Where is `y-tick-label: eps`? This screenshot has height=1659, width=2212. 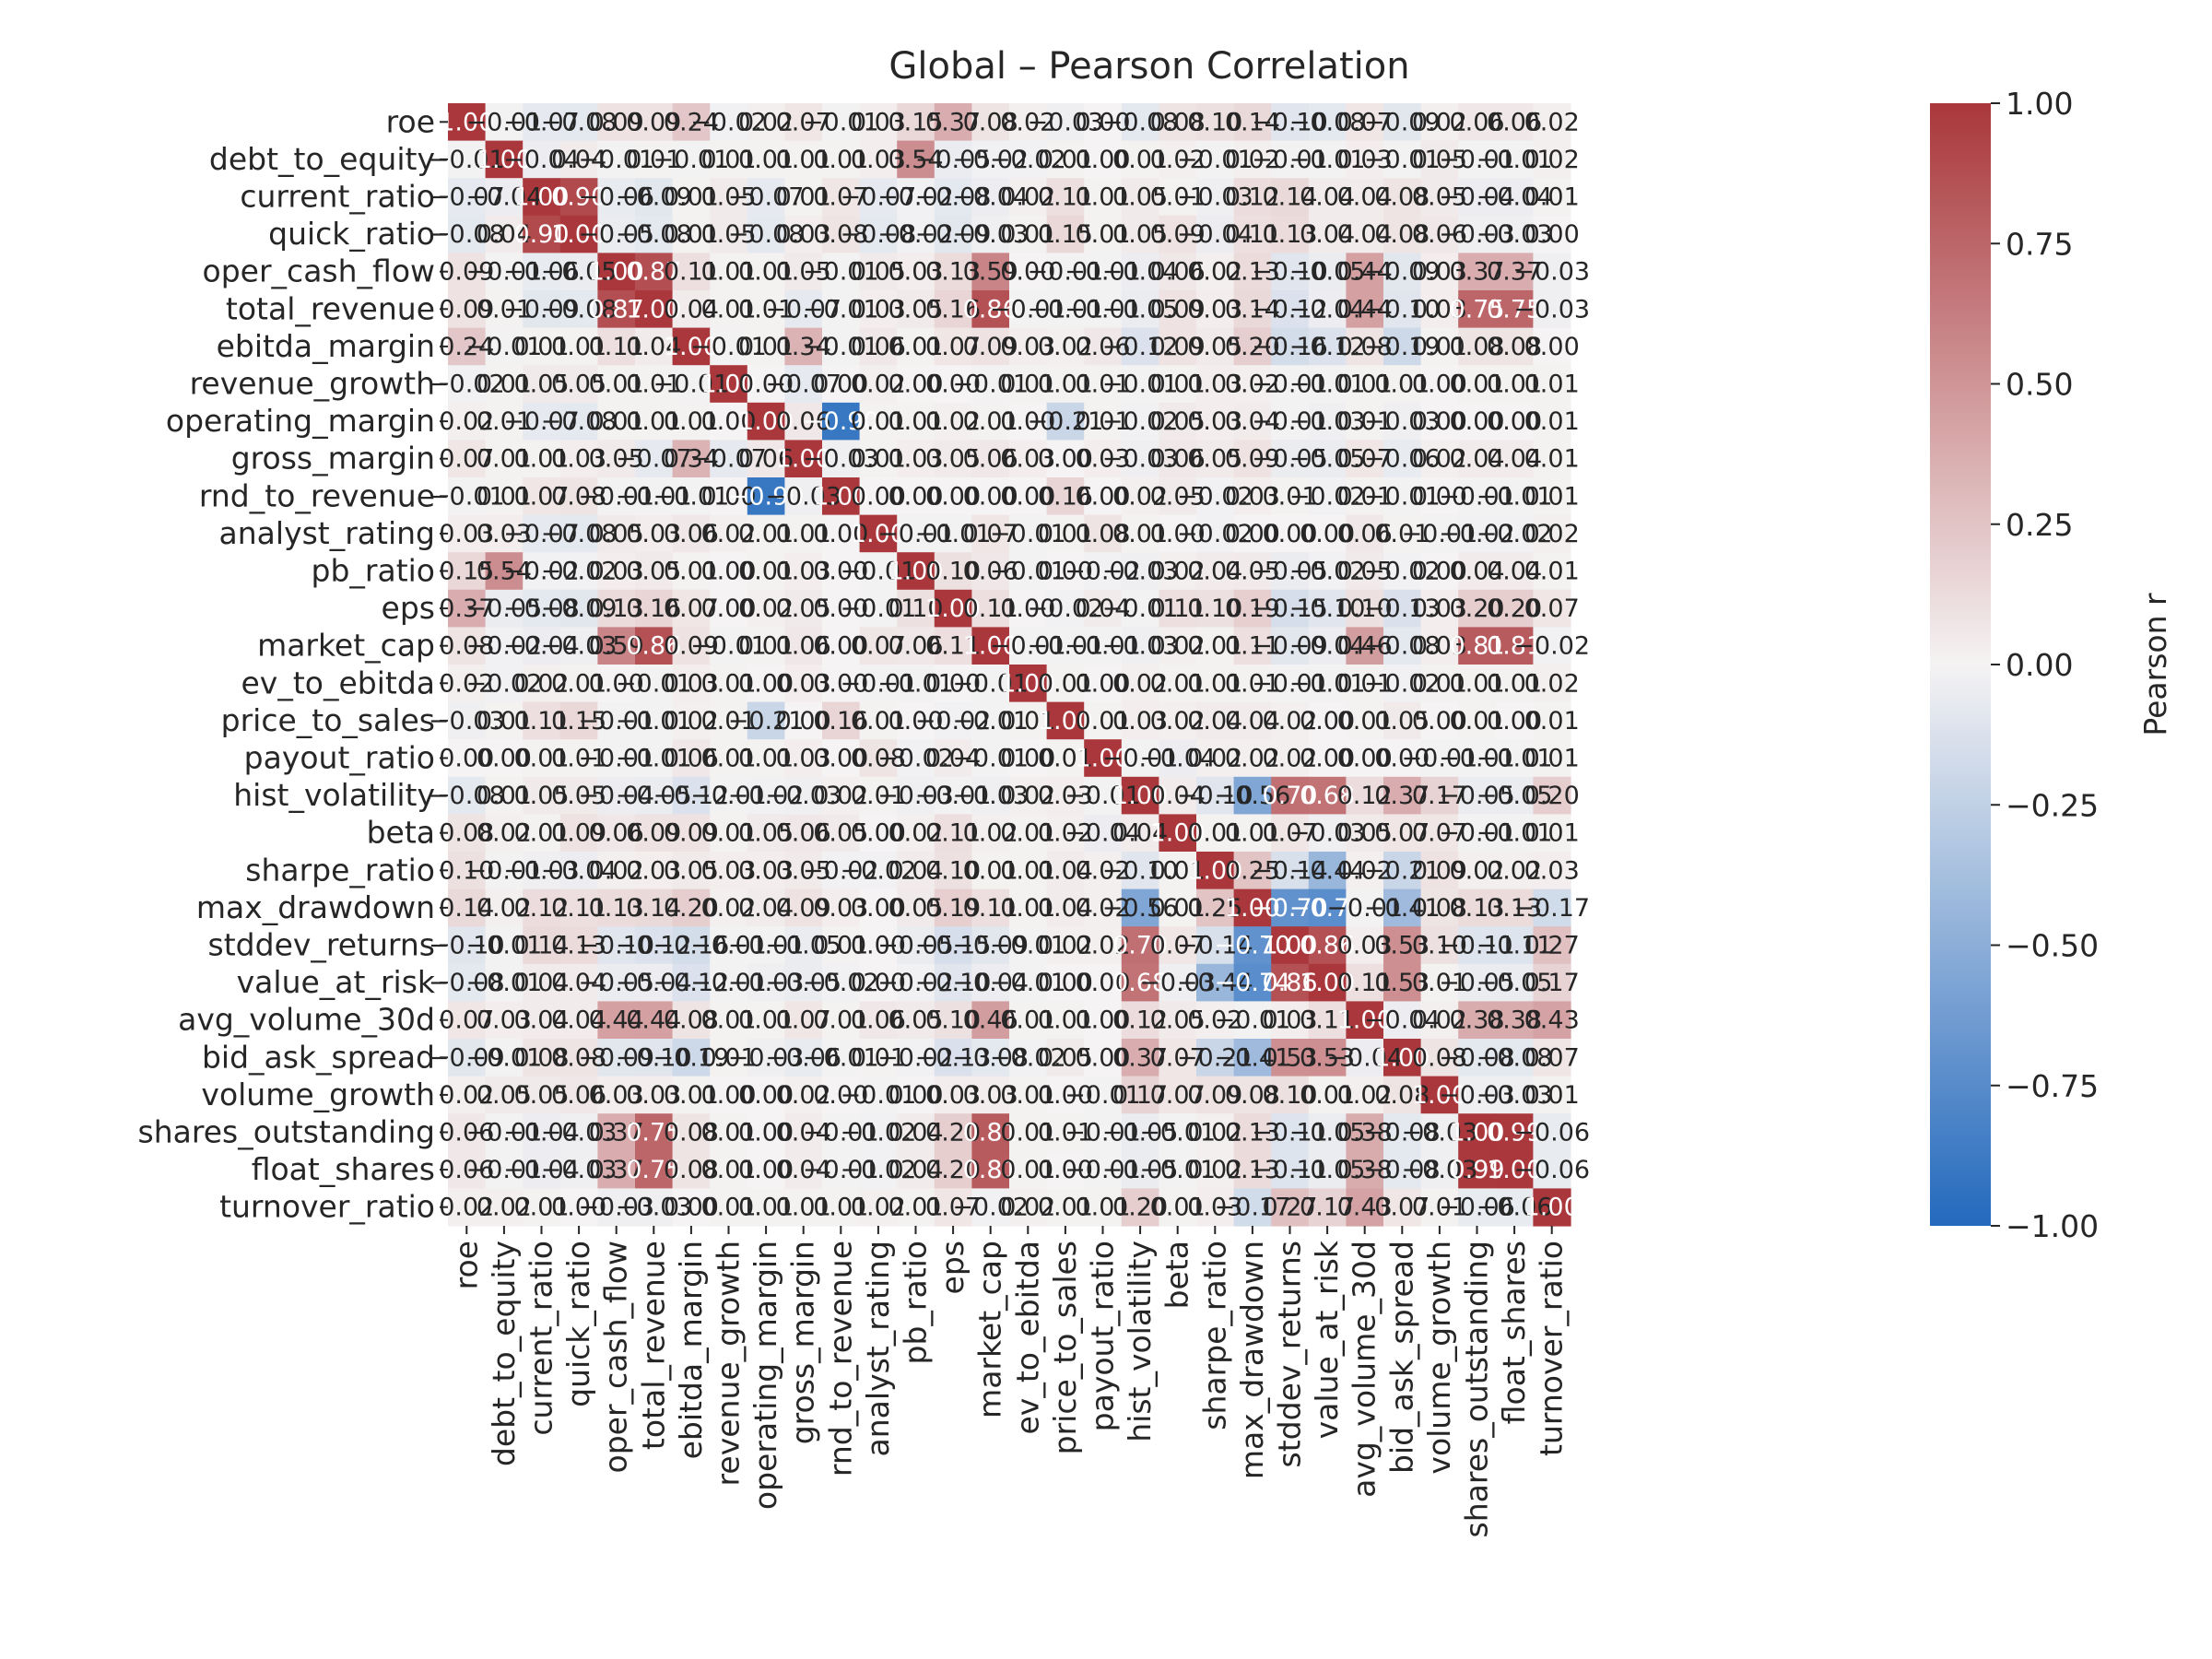 y-tick-label: eps is located at coordinates (408, 608).